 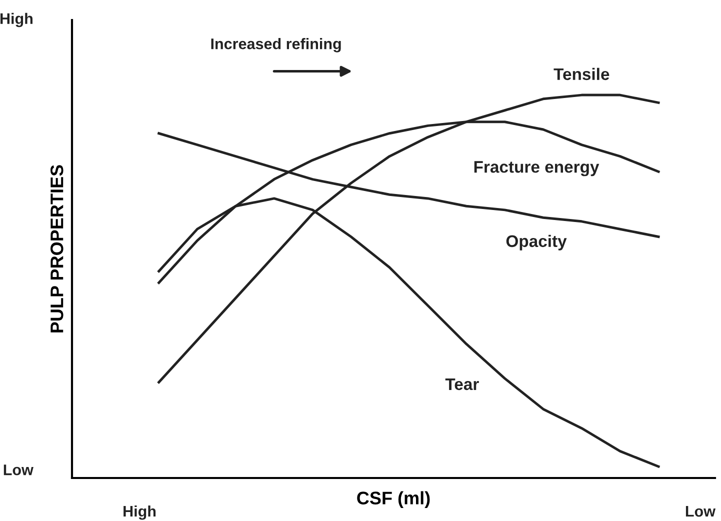 I want to click on y-axis-title: PULP PROPERTIES, so click(x=57, y=248).